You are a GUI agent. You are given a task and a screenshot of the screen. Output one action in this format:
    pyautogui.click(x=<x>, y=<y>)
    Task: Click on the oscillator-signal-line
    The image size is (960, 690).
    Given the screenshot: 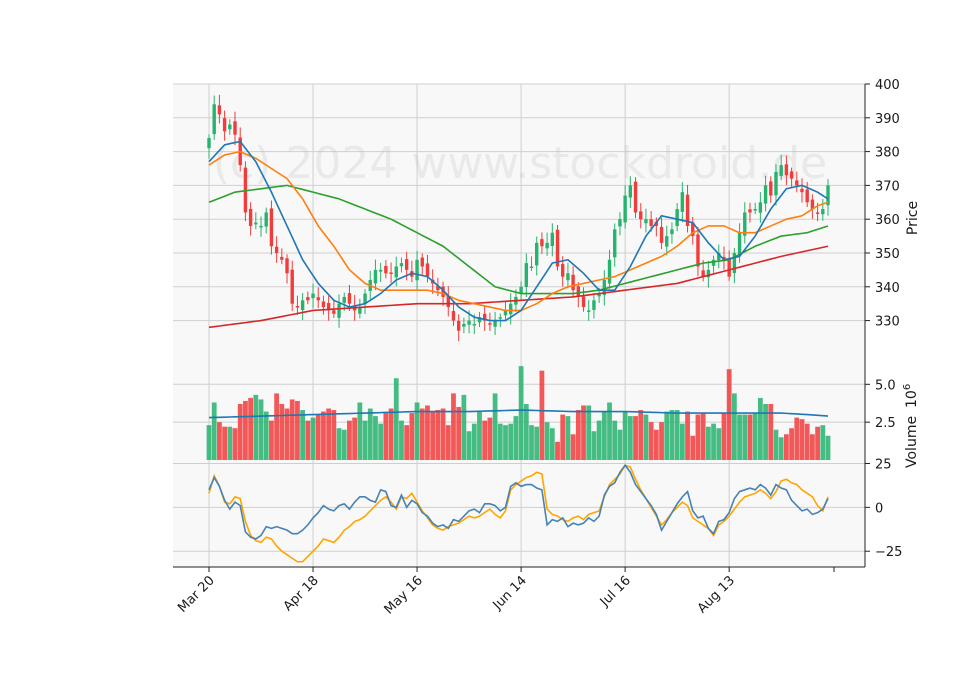 What is the action you would take?
    pyautogui.click(x=518, y=513)
    